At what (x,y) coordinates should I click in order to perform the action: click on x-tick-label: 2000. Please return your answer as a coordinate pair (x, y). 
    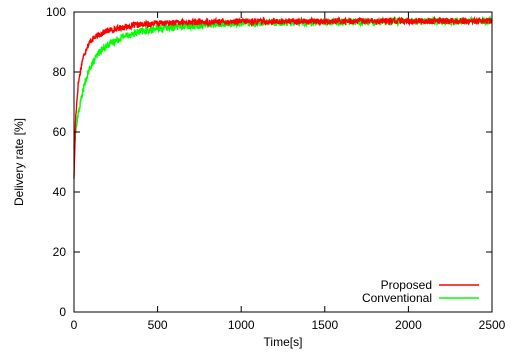
    Looking at the image, I should click on (408, 325).